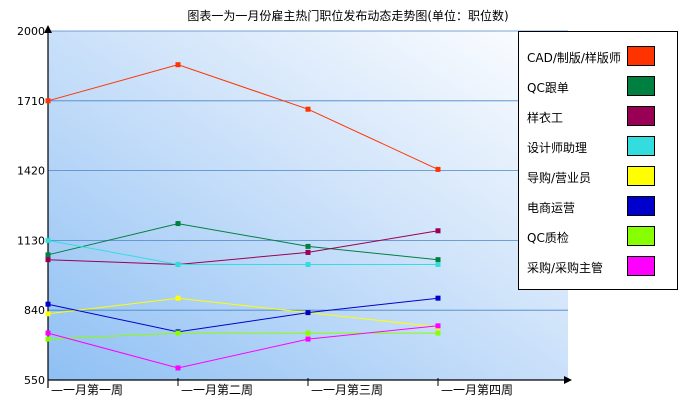 The width and height of the screenshot is (696, 416). I want to click on legend-item: 设计师助理, so click(599, 147).